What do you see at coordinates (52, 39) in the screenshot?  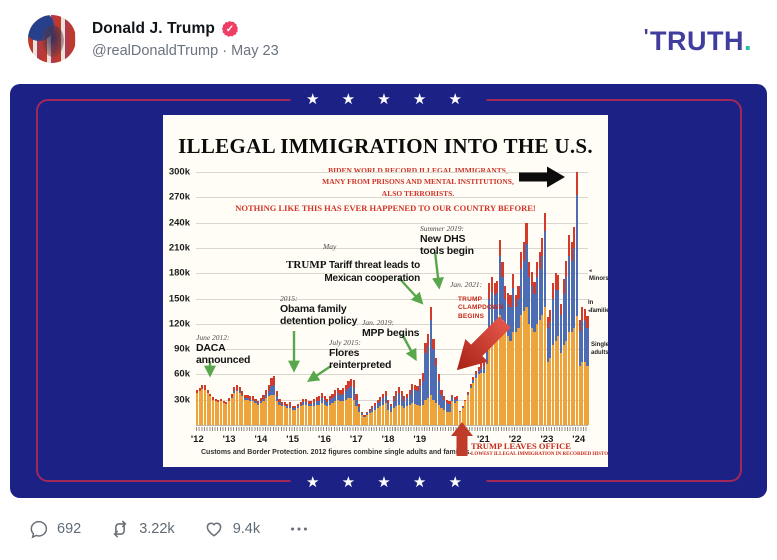 I see `avatar` at bounding box center [52, 39].